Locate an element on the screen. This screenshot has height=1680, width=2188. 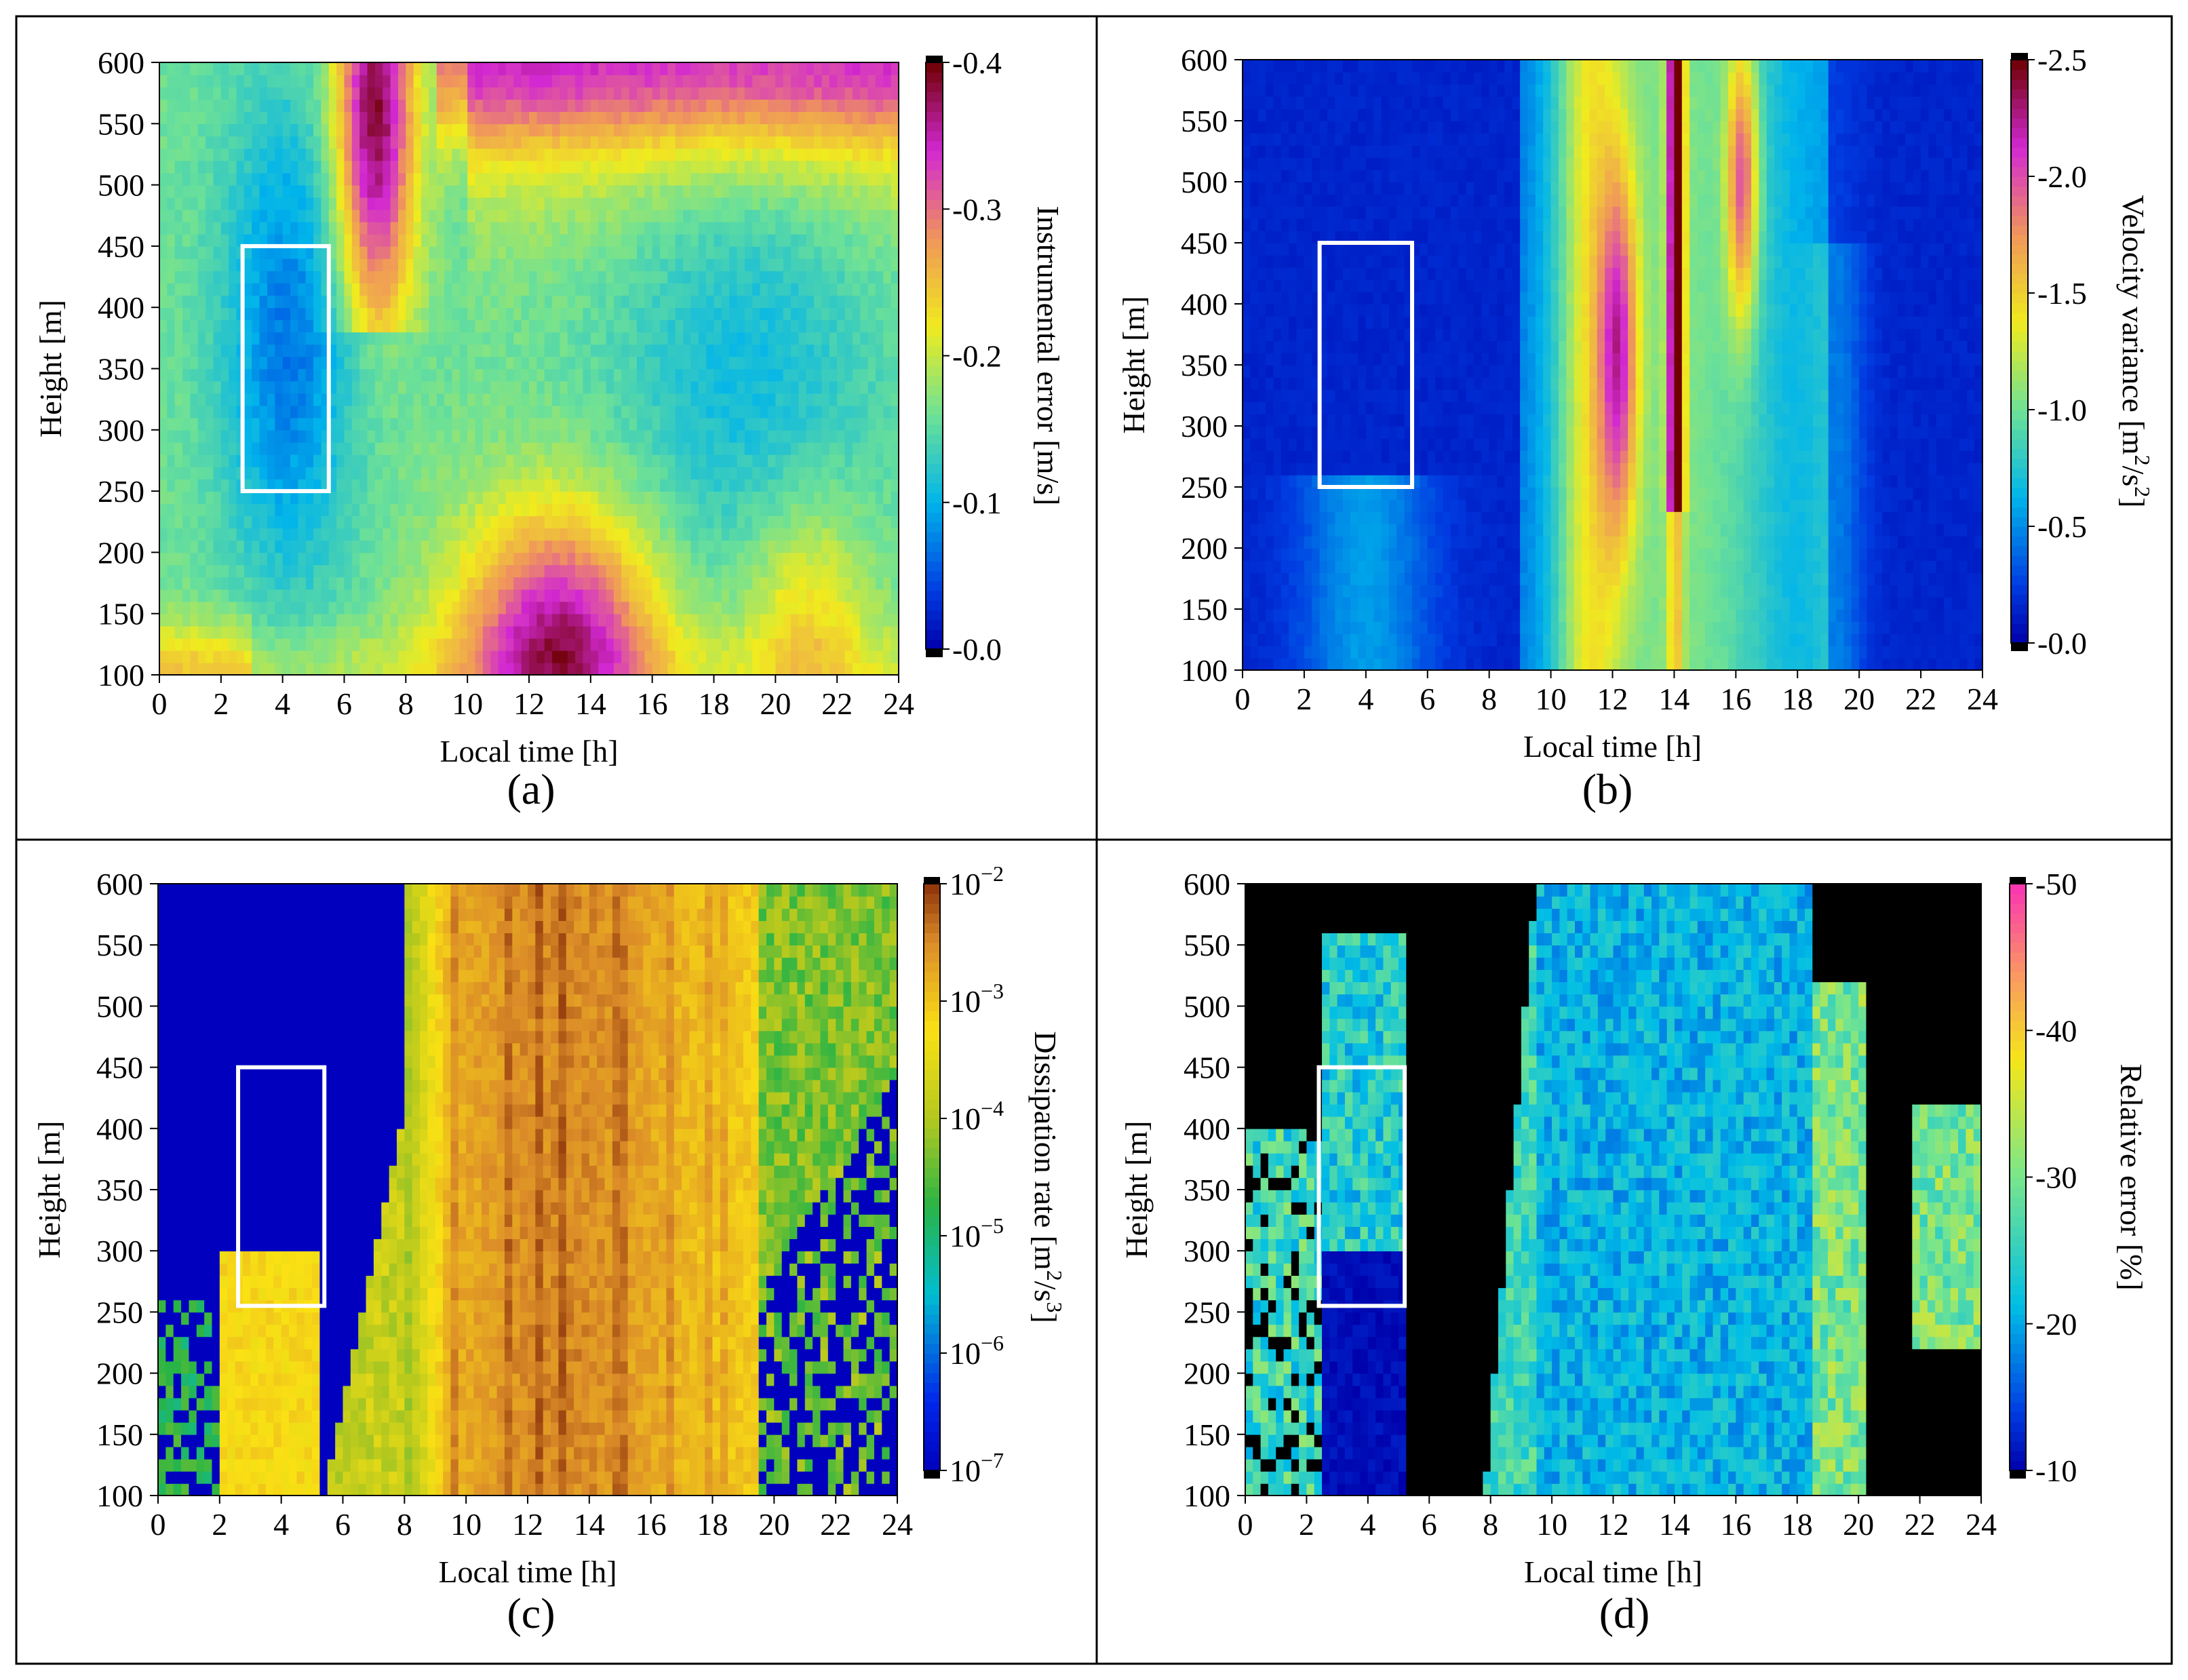
y-axis-label: Height [m] is located at coordinates (50, 369).